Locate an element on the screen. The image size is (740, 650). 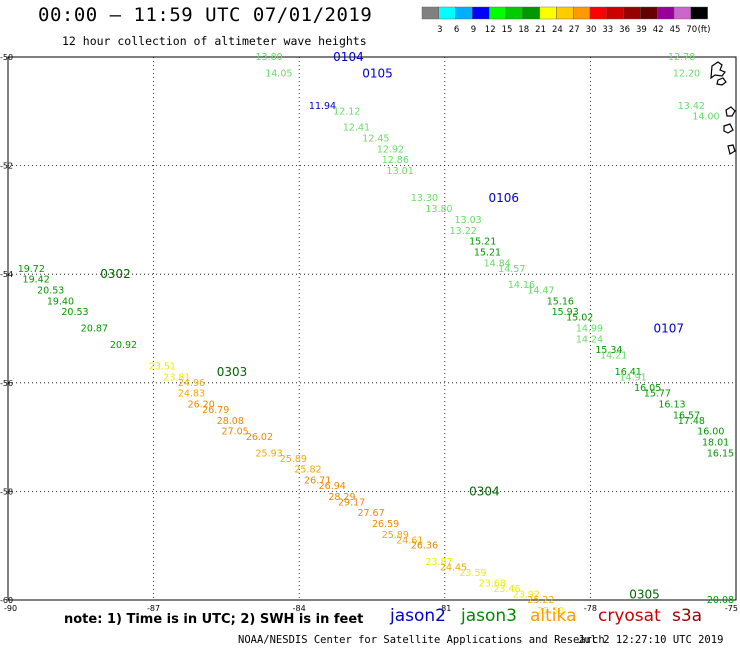
swh-value-label: 16.13 is located at coordinates (671, 405).